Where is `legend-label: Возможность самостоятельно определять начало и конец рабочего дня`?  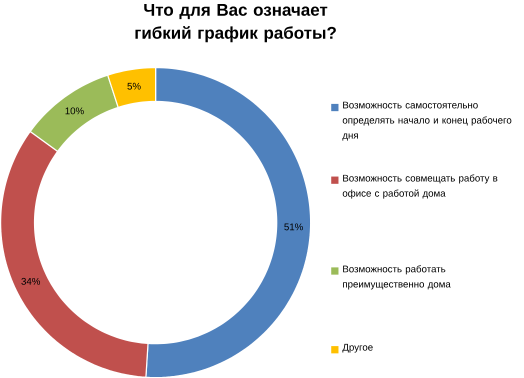 legend-label: Возможность самостоятельно определять начало и конец рабочего дня is located at coordinates (427, 121).